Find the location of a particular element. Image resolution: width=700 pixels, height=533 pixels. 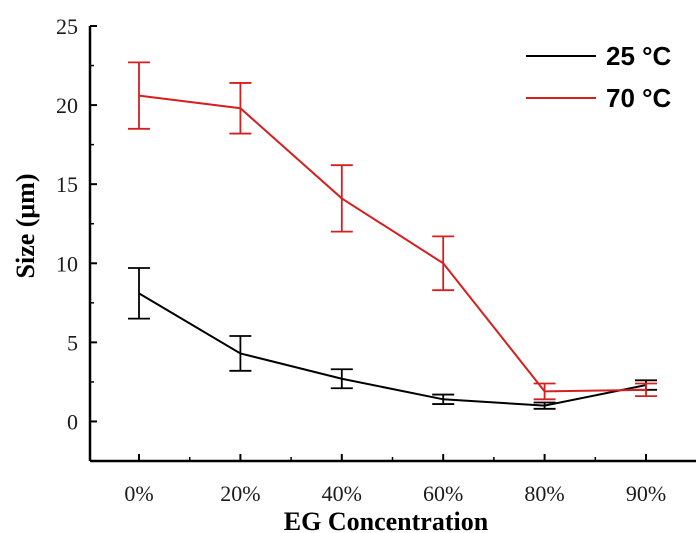

x-axis-title: EG Concentration is located at coordinates (386, 520).